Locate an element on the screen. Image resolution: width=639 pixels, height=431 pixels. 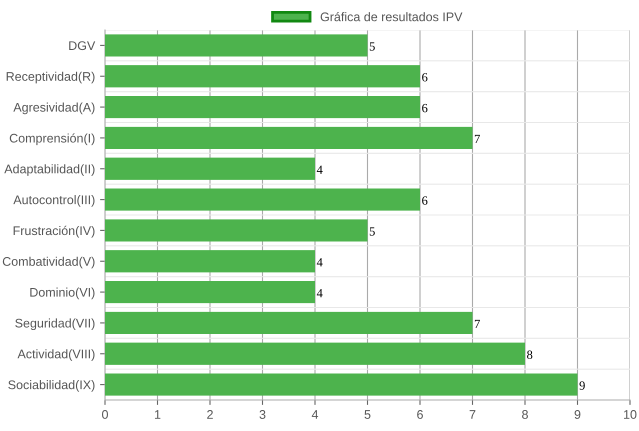
y-tick-label: Autocontrol(III) is located at coordinates (54, 201).